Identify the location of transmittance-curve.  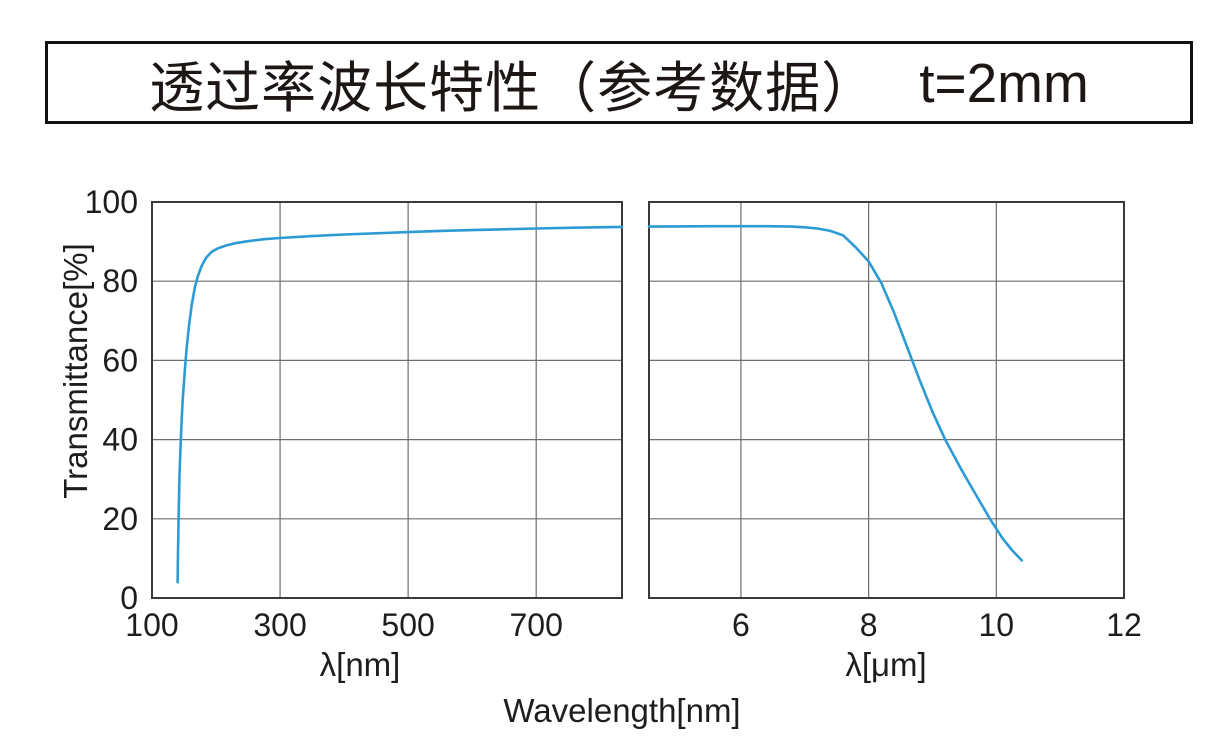
(835, 393).